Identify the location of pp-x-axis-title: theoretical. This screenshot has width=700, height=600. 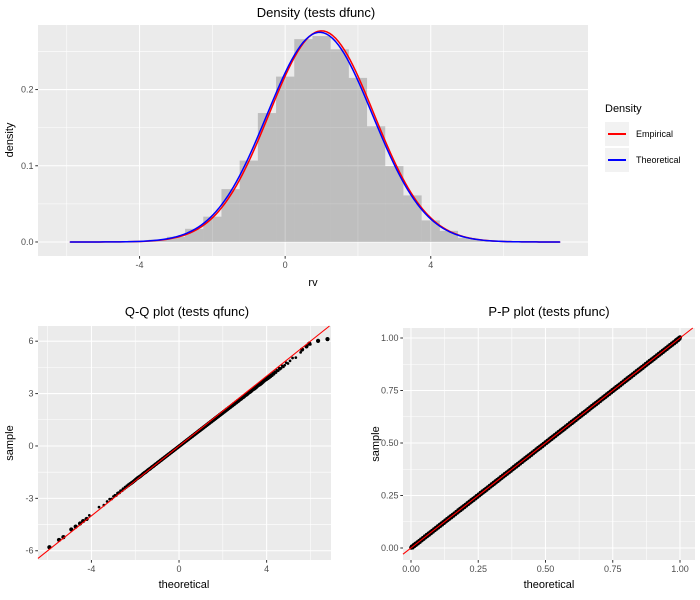
(549, 585).